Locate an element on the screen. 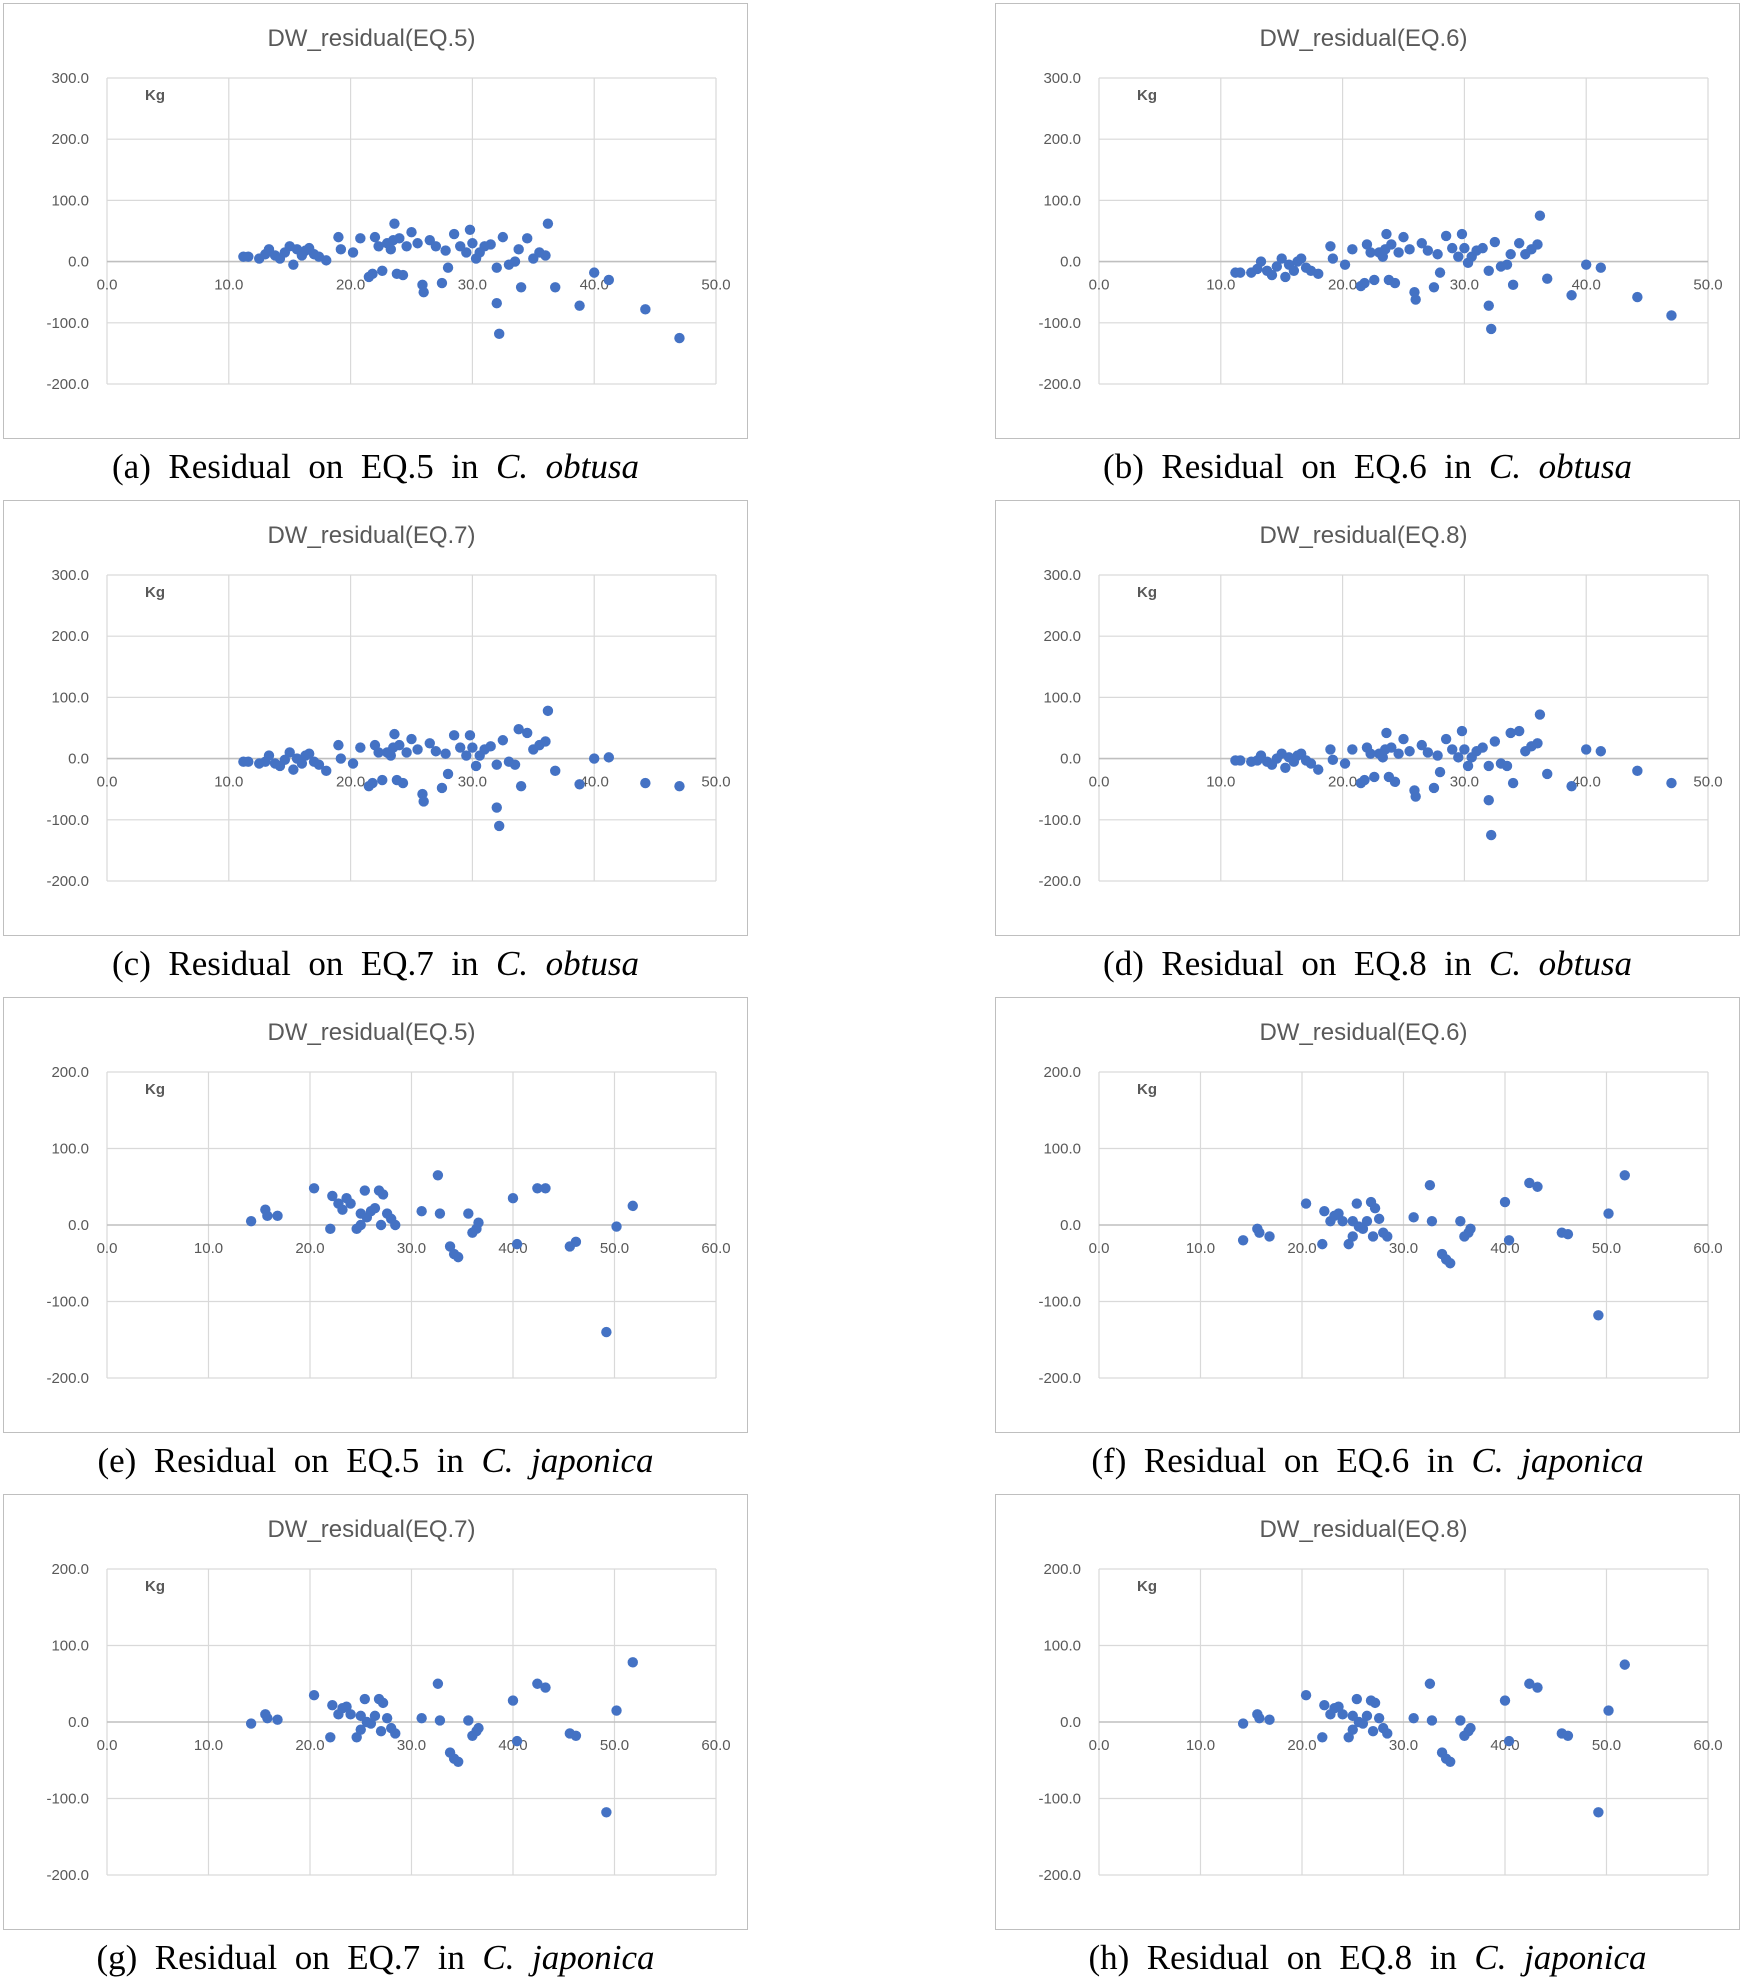  caption-label: (h) is located at coordinates (1109, 1957).